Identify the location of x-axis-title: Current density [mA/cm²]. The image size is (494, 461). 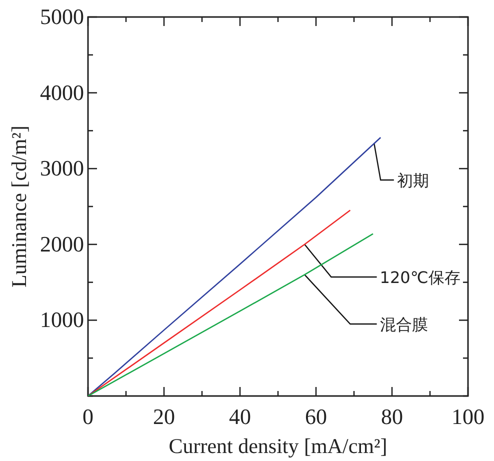
(278, 446).